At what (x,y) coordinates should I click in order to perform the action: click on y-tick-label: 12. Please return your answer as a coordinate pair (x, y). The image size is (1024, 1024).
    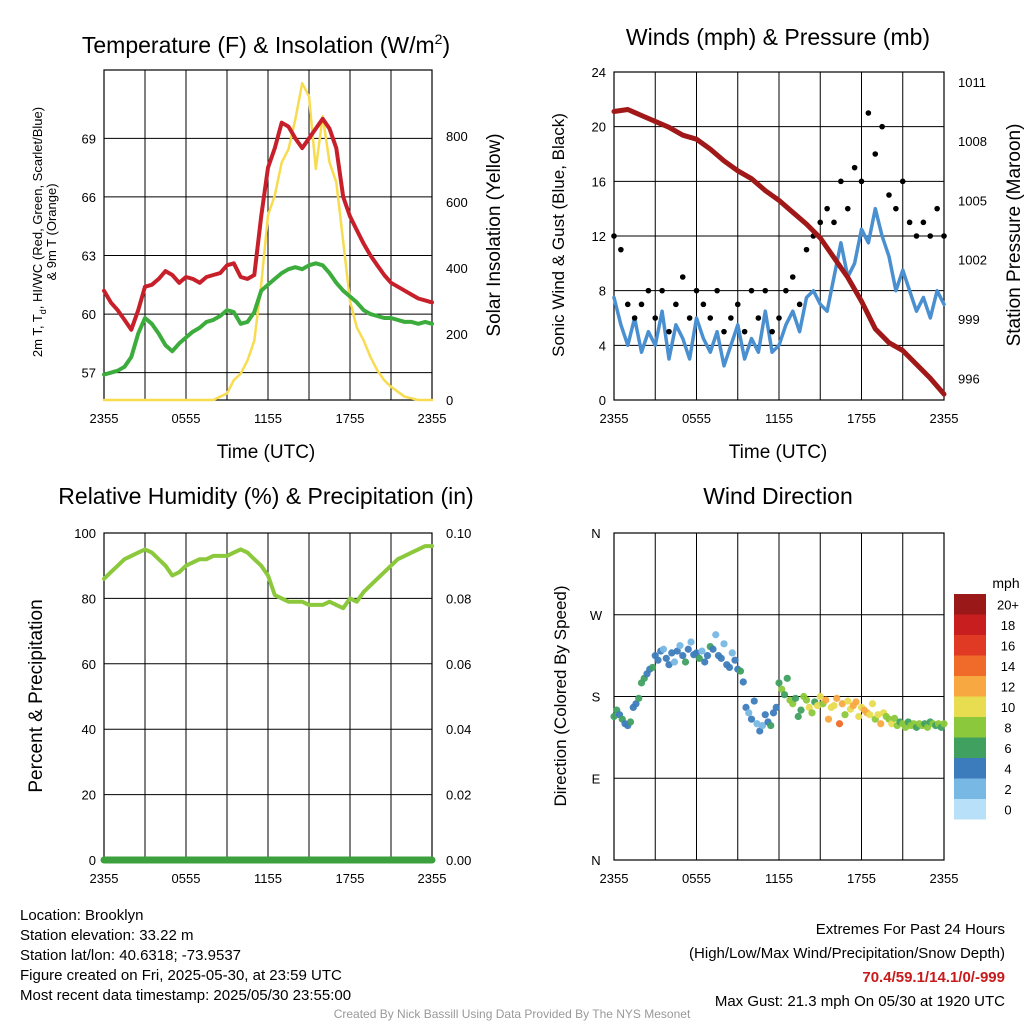
    Looking at the image, I should click on (599, 236).